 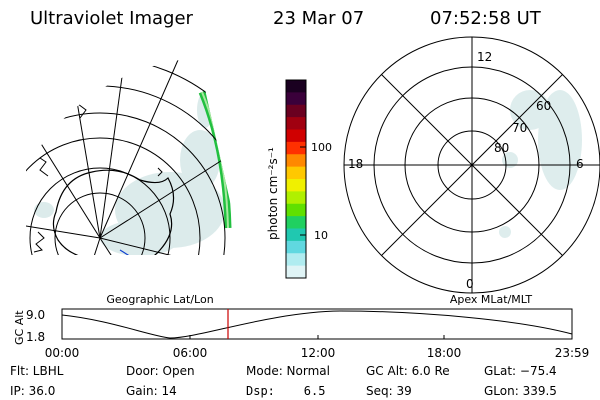 What do you see at coordinates (35, 337) in the screenshot?
I see `altitude-ytick-min: 1.8` at bounding box center [35, 337].